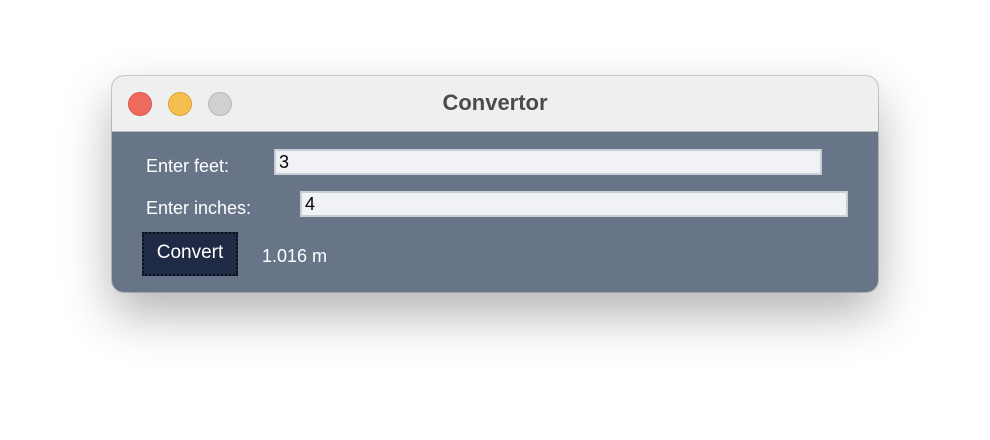 The image size is (990, 440). I want to click on result-text: 1.016 m, so click(295, 256).